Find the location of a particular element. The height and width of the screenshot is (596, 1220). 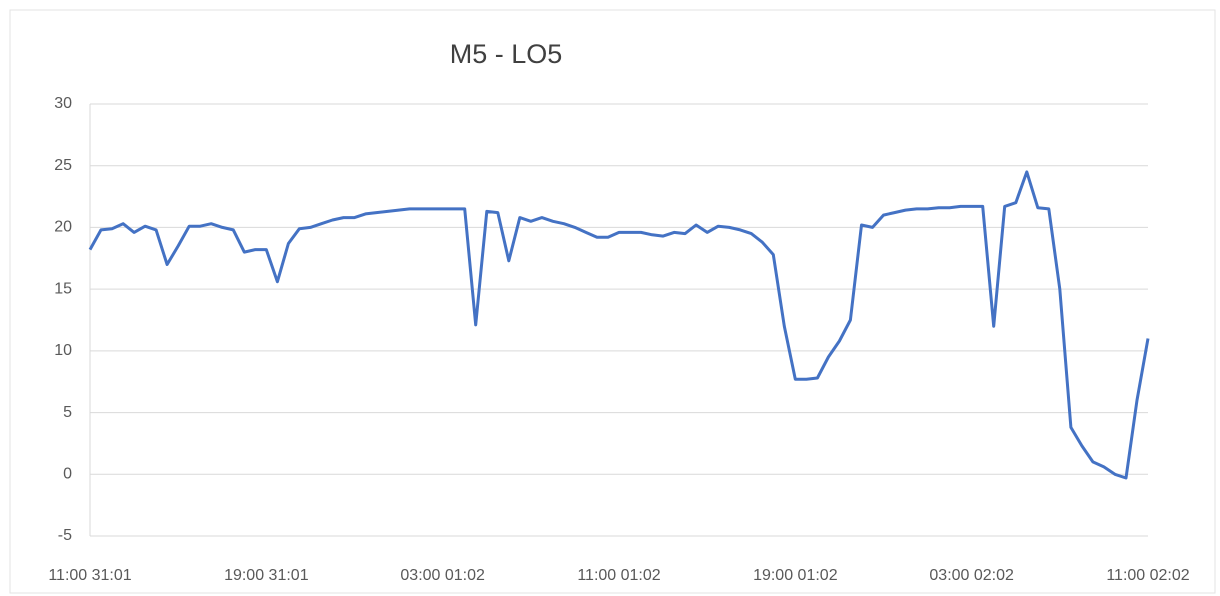

y-tick-label: 5 is located at coordinates (67, 412).